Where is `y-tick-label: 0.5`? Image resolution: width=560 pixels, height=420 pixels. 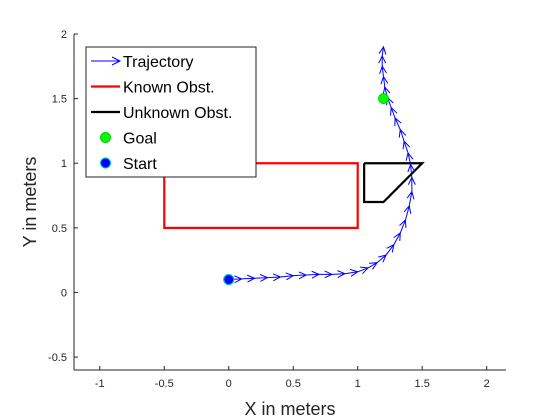 y-tick-label: 0.5 is located at coordinates (59, 229).